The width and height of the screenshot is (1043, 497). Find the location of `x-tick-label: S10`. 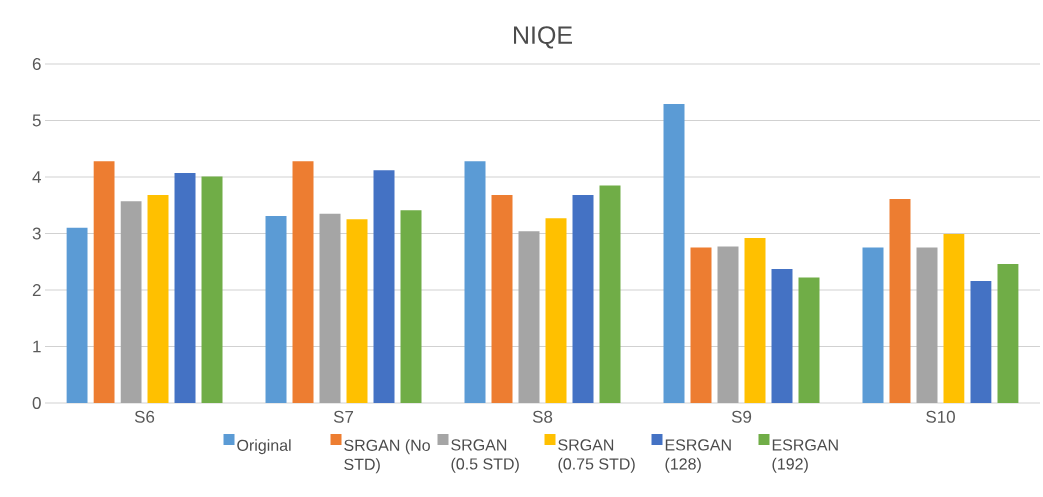

x-tick-label: S10 is located at coordinates (940, 416).